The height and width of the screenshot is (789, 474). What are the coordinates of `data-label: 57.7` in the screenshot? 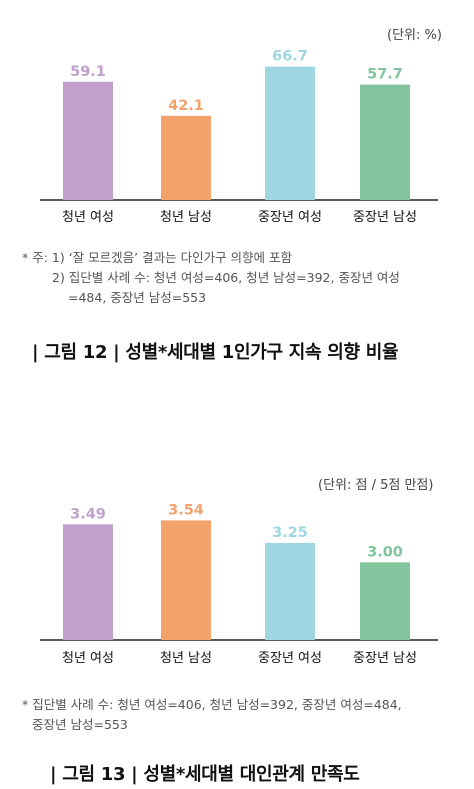 It's located at (385, 75).